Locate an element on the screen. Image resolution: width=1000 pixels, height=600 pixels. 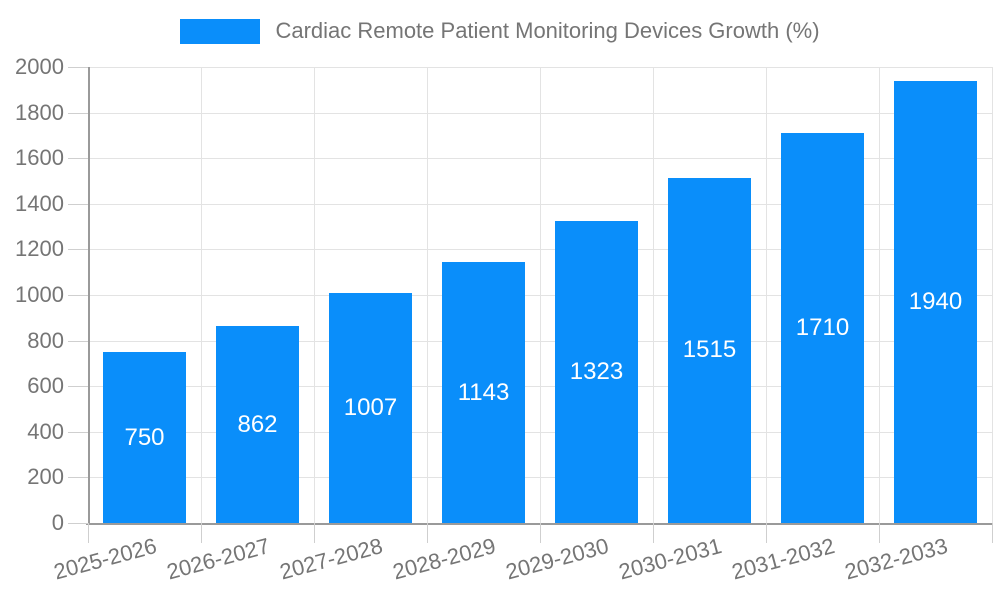
bar-2030-2031: 1515 is located at coordinates (709, 350).